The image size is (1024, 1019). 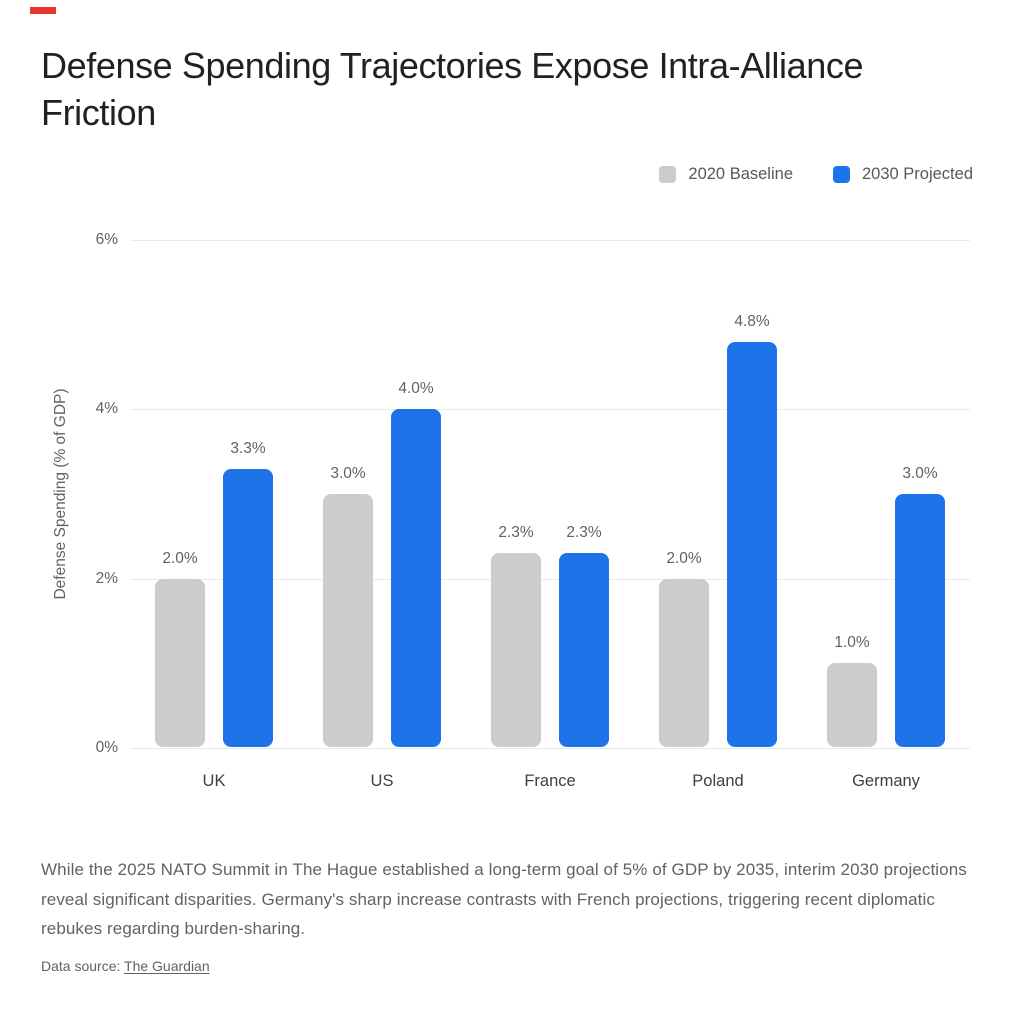 What do you see at coordinates (550, 240) in the screenshot?
I see `gridline-6%` at bounding box center [550, 240].